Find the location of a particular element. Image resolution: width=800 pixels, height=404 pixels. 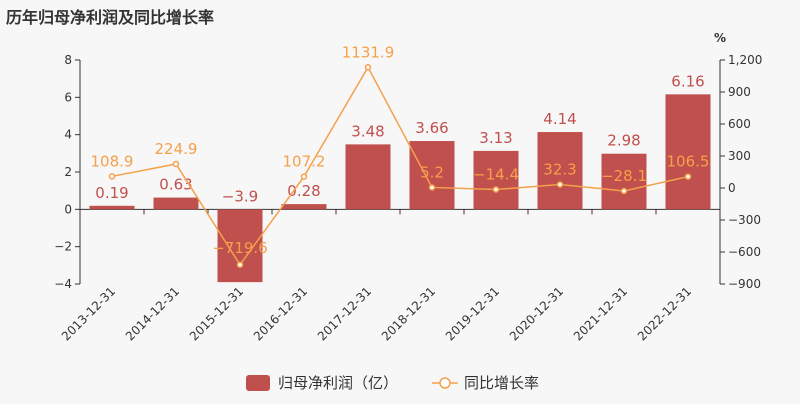

x-tick-label: 2022-12-31 is located at coordinates (664, 313).